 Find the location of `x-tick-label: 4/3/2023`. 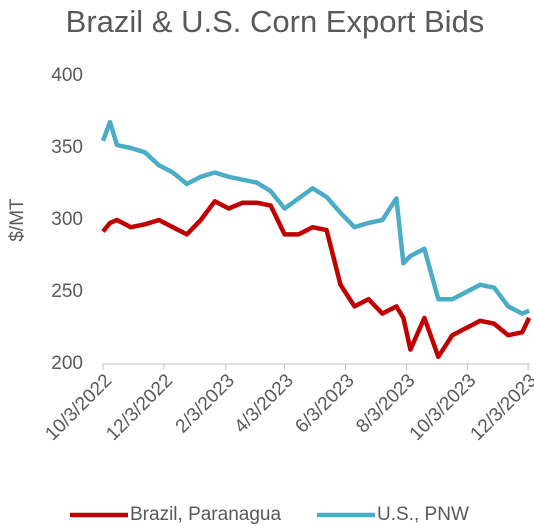

x-tick-label: 4/3/2023 is located at coordinates (264, 403).